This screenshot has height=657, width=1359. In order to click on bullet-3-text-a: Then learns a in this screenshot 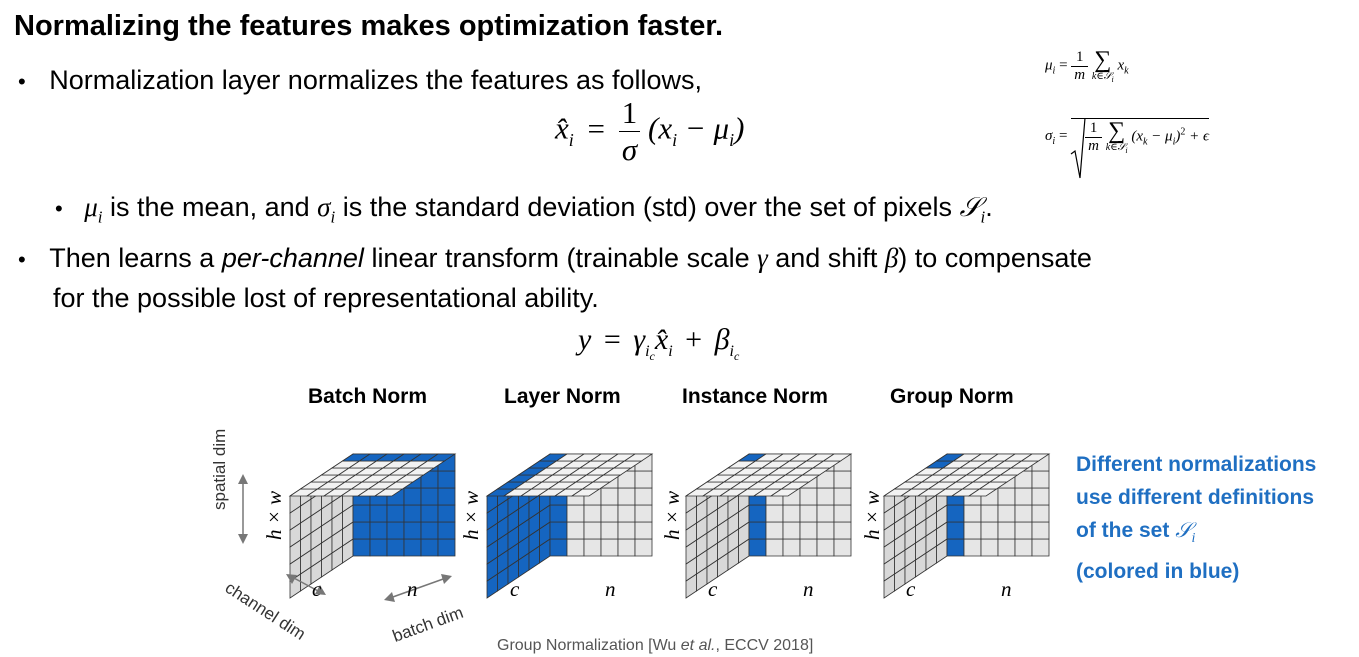, I will do `click(135, 258)`.